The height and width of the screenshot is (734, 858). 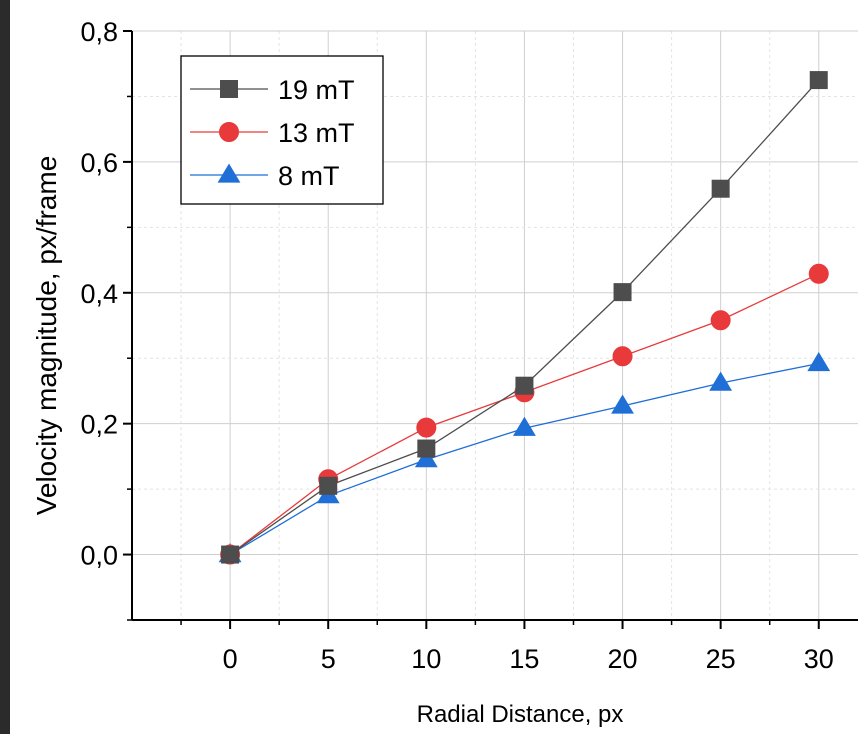 What do you see at coordinates (721, 659) in the screenshot?
I see `x-tick-label: 25` at bounding box center [721, 659].